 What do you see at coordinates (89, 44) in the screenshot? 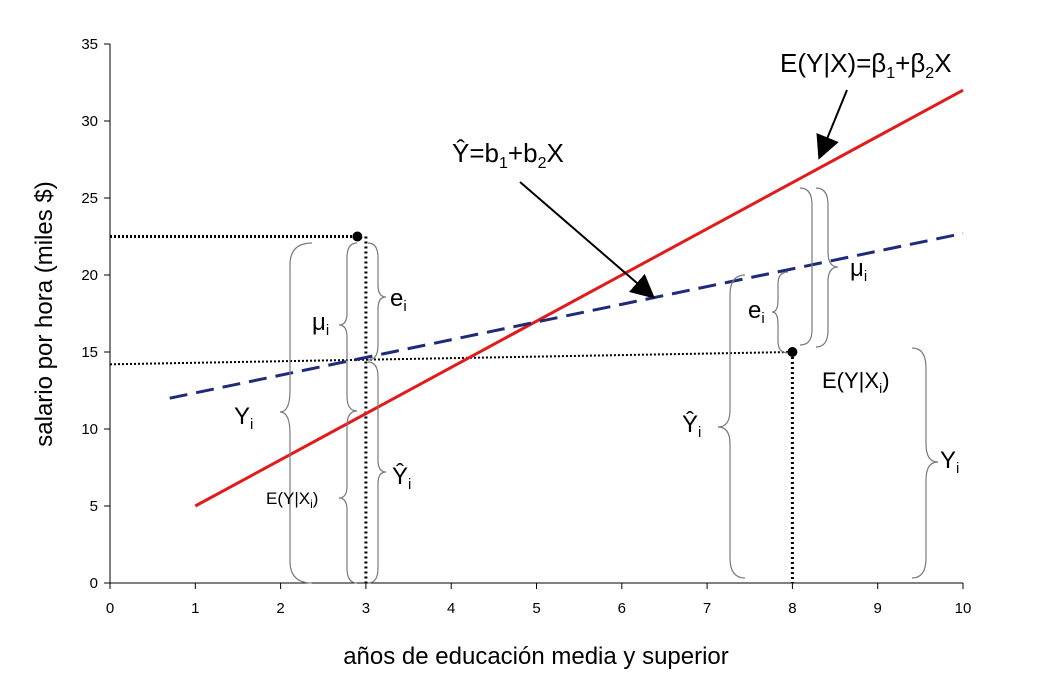
I see `y-tick-label: 35` at bounding box center [89, 44].